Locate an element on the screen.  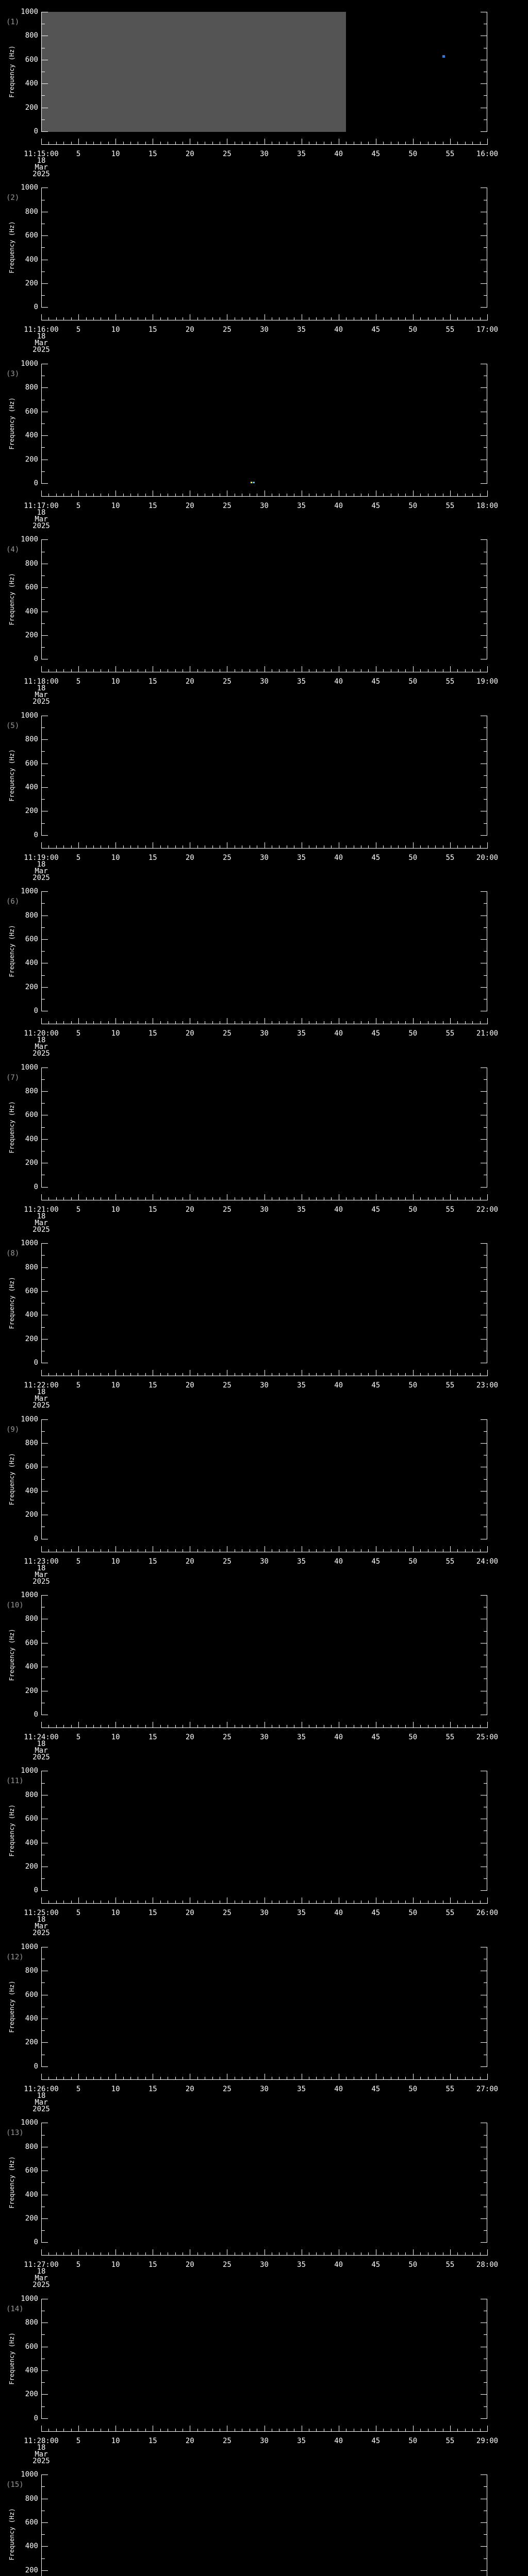
x-tick-label: 20 is located at coordinates (189, 2088).